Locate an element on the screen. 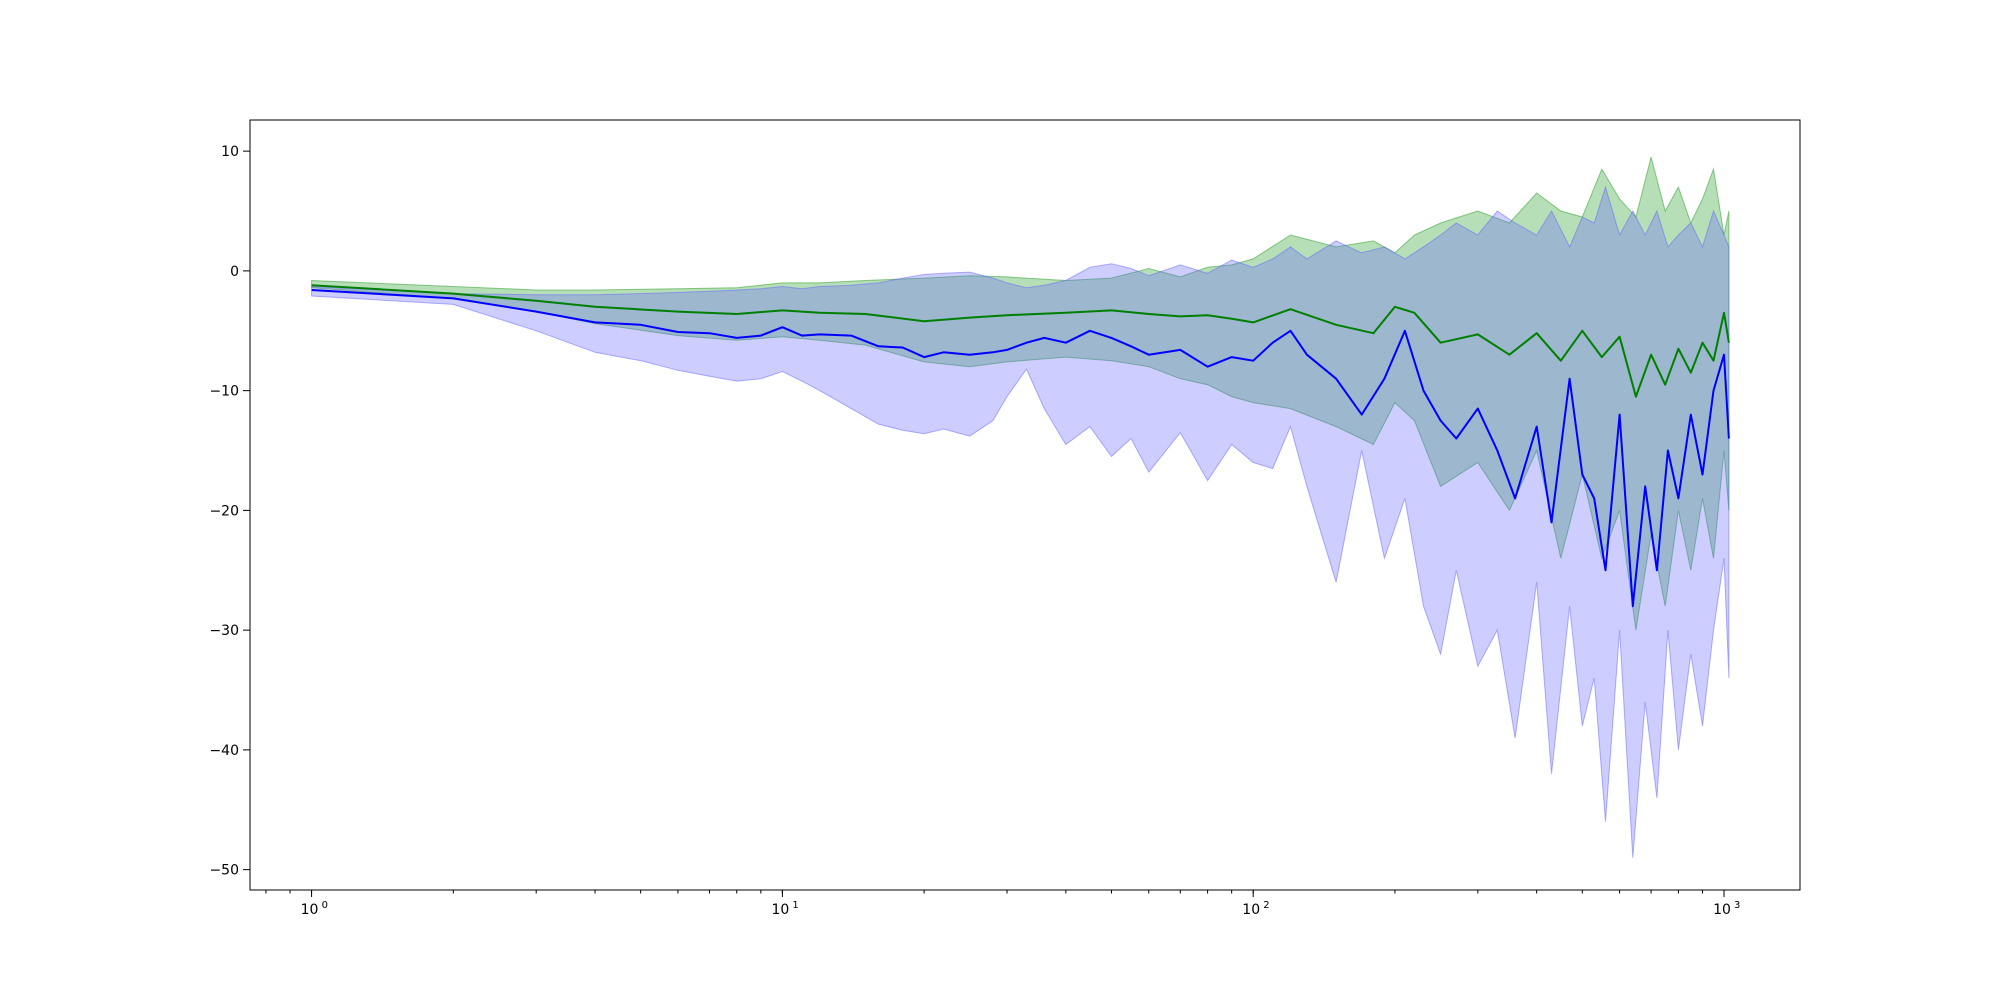 This screenshot has width=2000, height=1000. y-tick-label: −50 is located at coordinates (224, 871).